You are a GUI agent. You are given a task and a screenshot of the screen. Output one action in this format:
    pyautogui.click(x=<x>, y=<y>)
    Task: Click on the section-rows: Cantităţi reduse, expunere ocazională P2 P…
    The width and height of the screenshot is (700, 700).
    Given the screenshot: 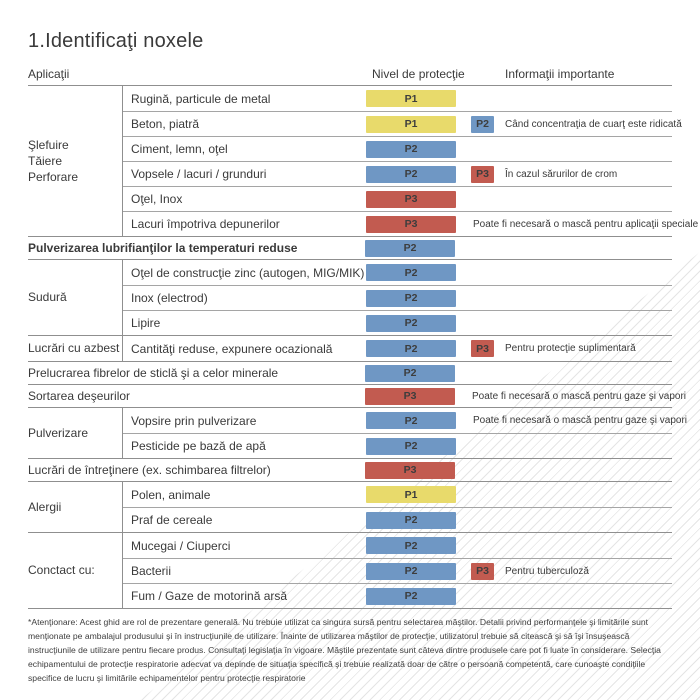 What is the action you would take?
    pyautogui.click(x=397, y=348)
    